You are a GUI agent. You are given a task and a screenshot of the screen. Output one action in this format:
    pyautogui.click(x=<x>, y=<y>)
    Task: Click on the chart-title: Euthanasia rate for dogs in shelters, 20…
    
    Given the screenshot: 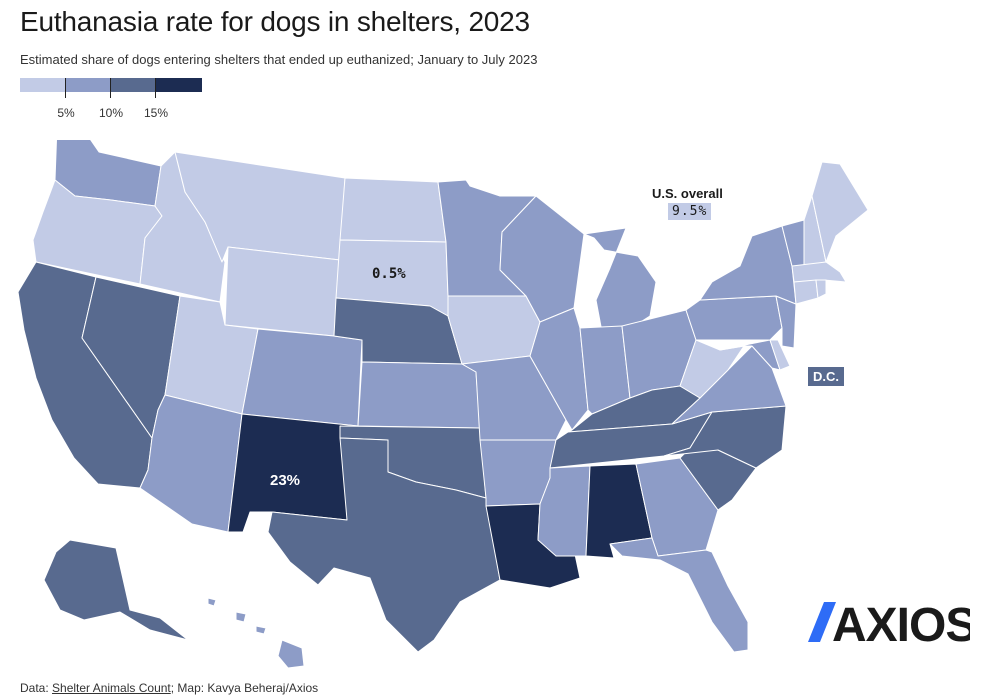 What is the action you would take?
    pyautogui.click(x=275, y=21)
    